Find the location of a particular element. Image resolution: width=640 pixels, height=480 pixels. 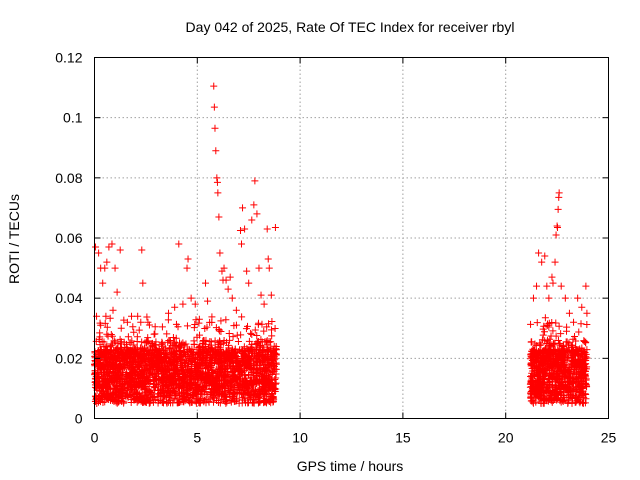

y-tick-label: 0.04 is located at coordinates (68, 298).